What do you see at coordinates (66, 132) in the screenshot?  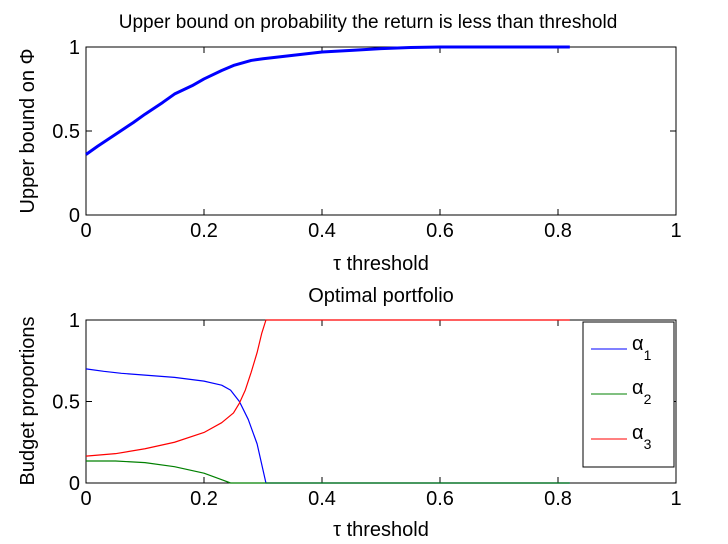 I see `top-y-tick-label: 0.5` at bounding box center [66, 132].